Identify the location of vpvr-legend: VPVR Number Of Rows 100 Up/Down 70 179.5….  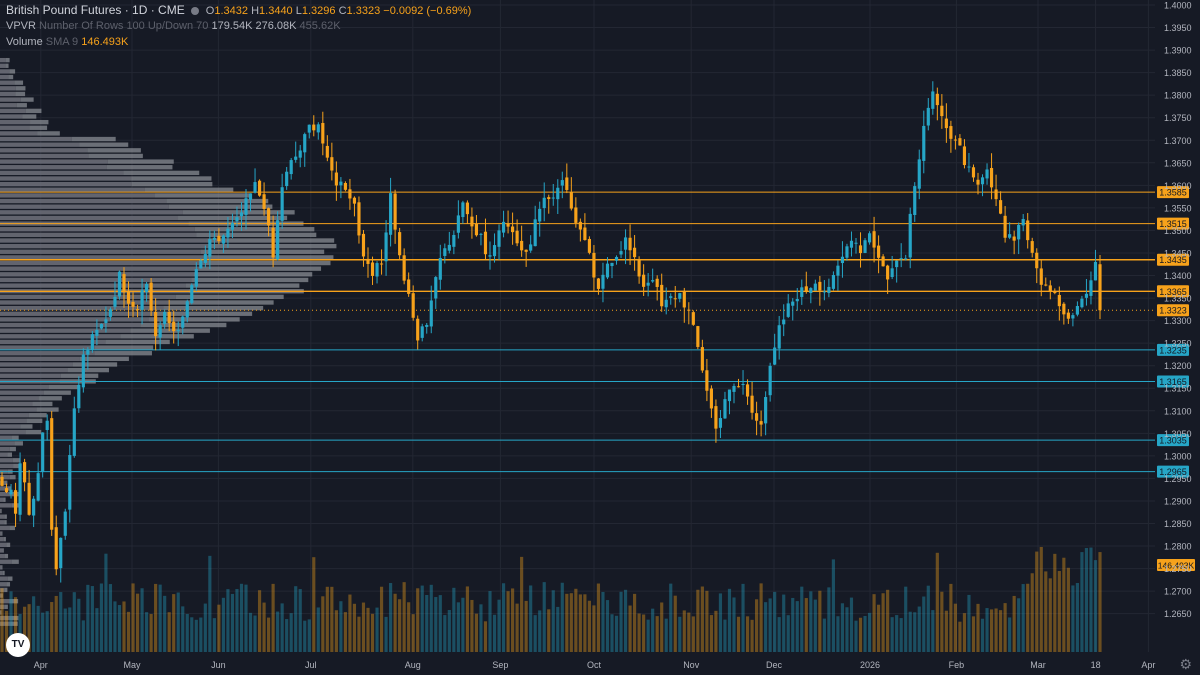
(173, 26).